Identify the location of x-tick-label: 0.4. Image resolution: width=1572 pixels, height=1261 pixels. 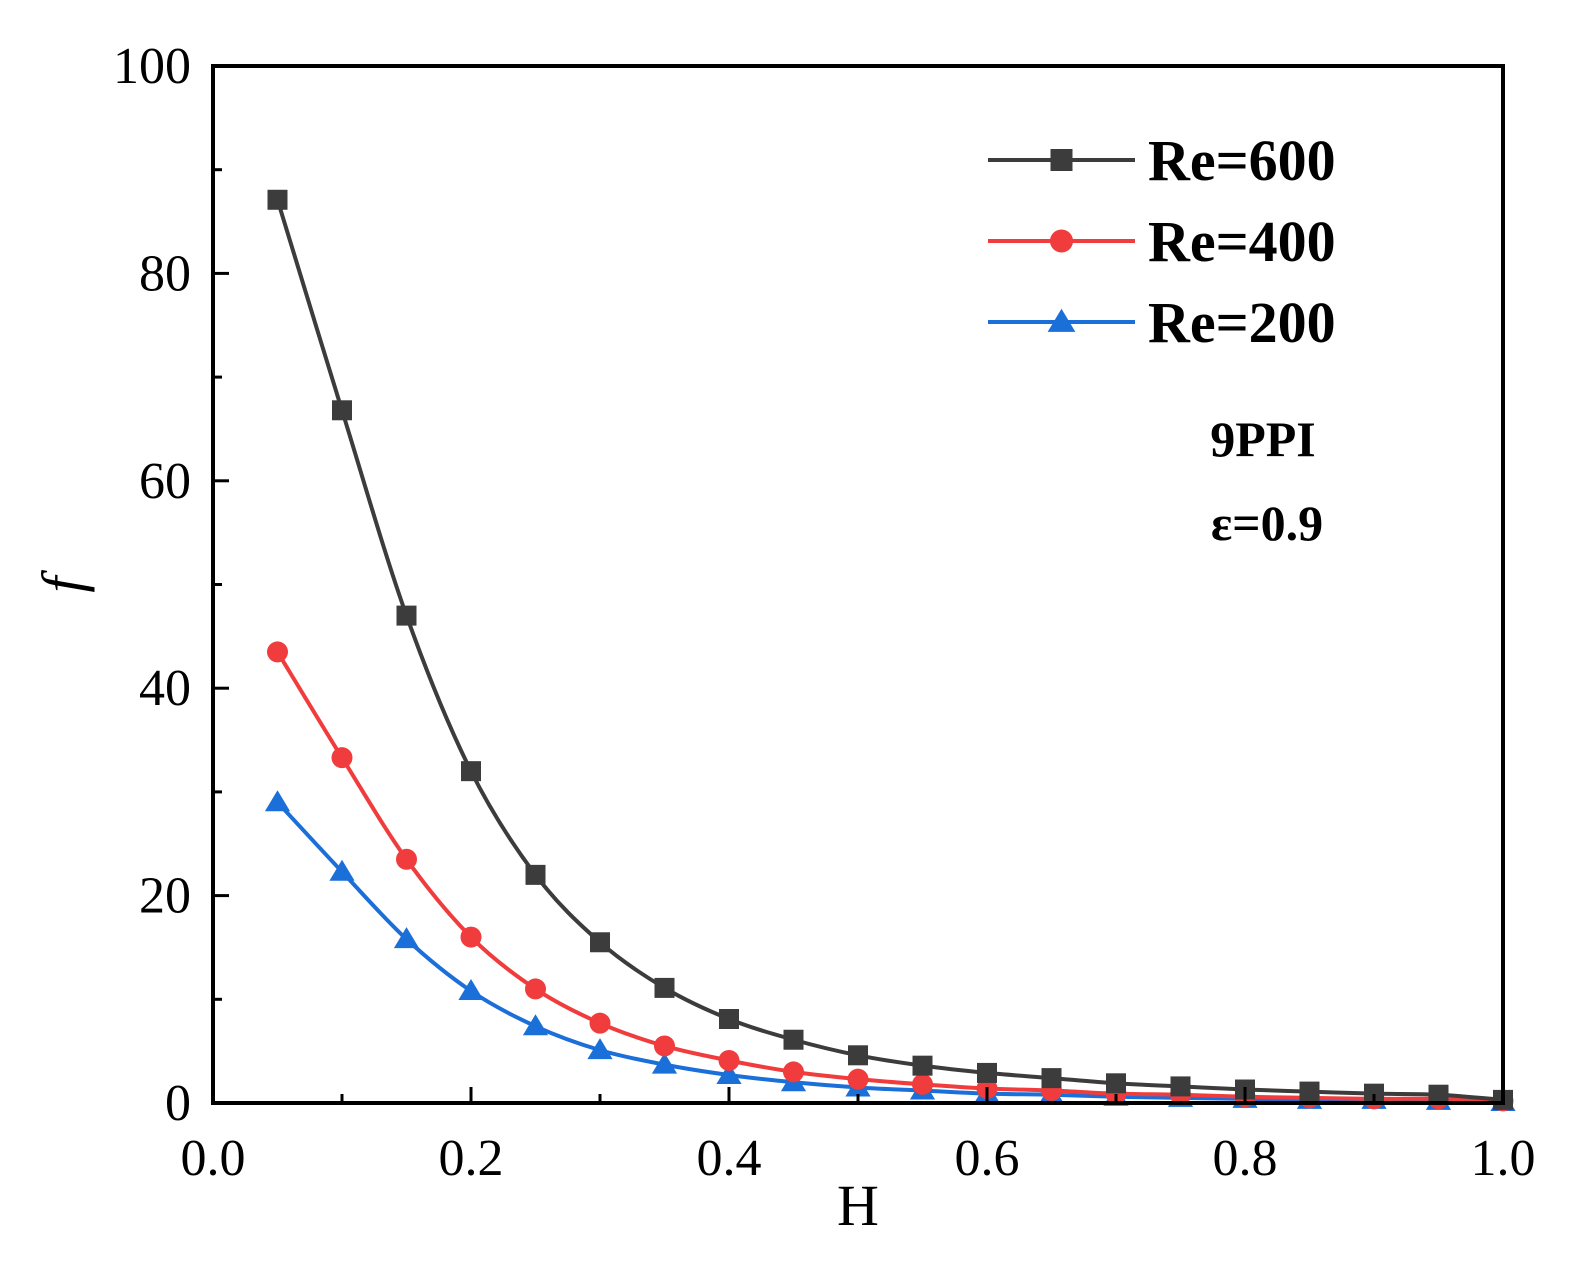
(729, 1158).